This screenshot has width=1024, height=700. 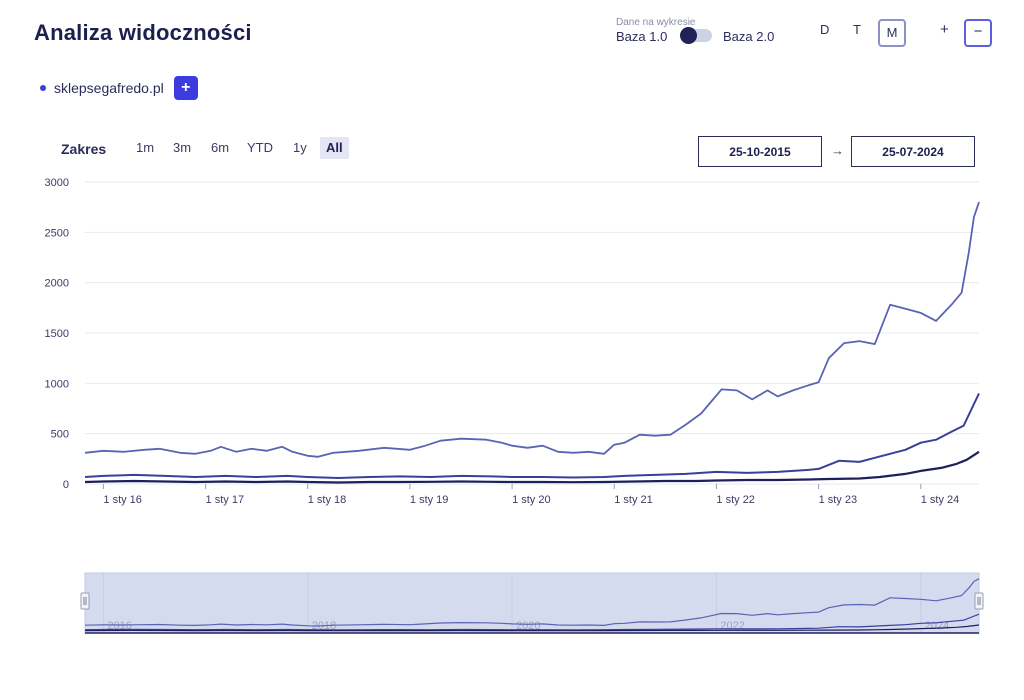 What do you see at coordinates (531, 500) in the screenshot?
I see `x-tick-label: 1 sty 20` at bounding box center [531, 500].